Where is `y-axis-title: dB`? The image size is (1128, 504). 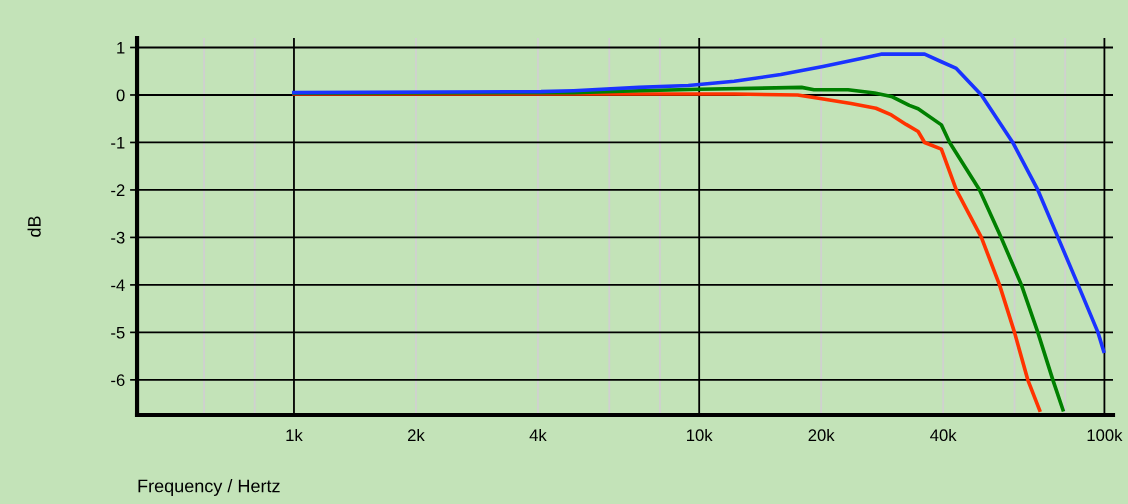 y-axis-title: dB is located at coordinates (34, 226).